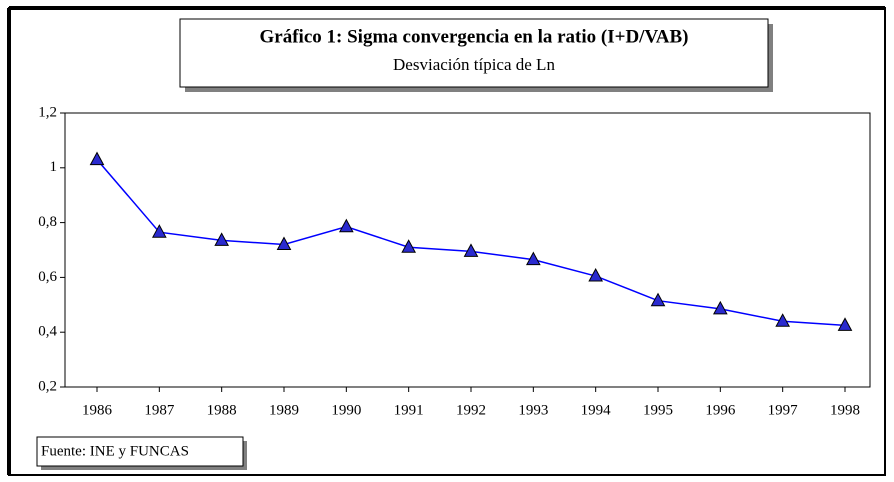 The width and height of the screenshot is (894, 482). What do you see at coordinates (409, 410) in the screenshot?
I see `x-tick-label: 1991` at bounding box center [409, 410].